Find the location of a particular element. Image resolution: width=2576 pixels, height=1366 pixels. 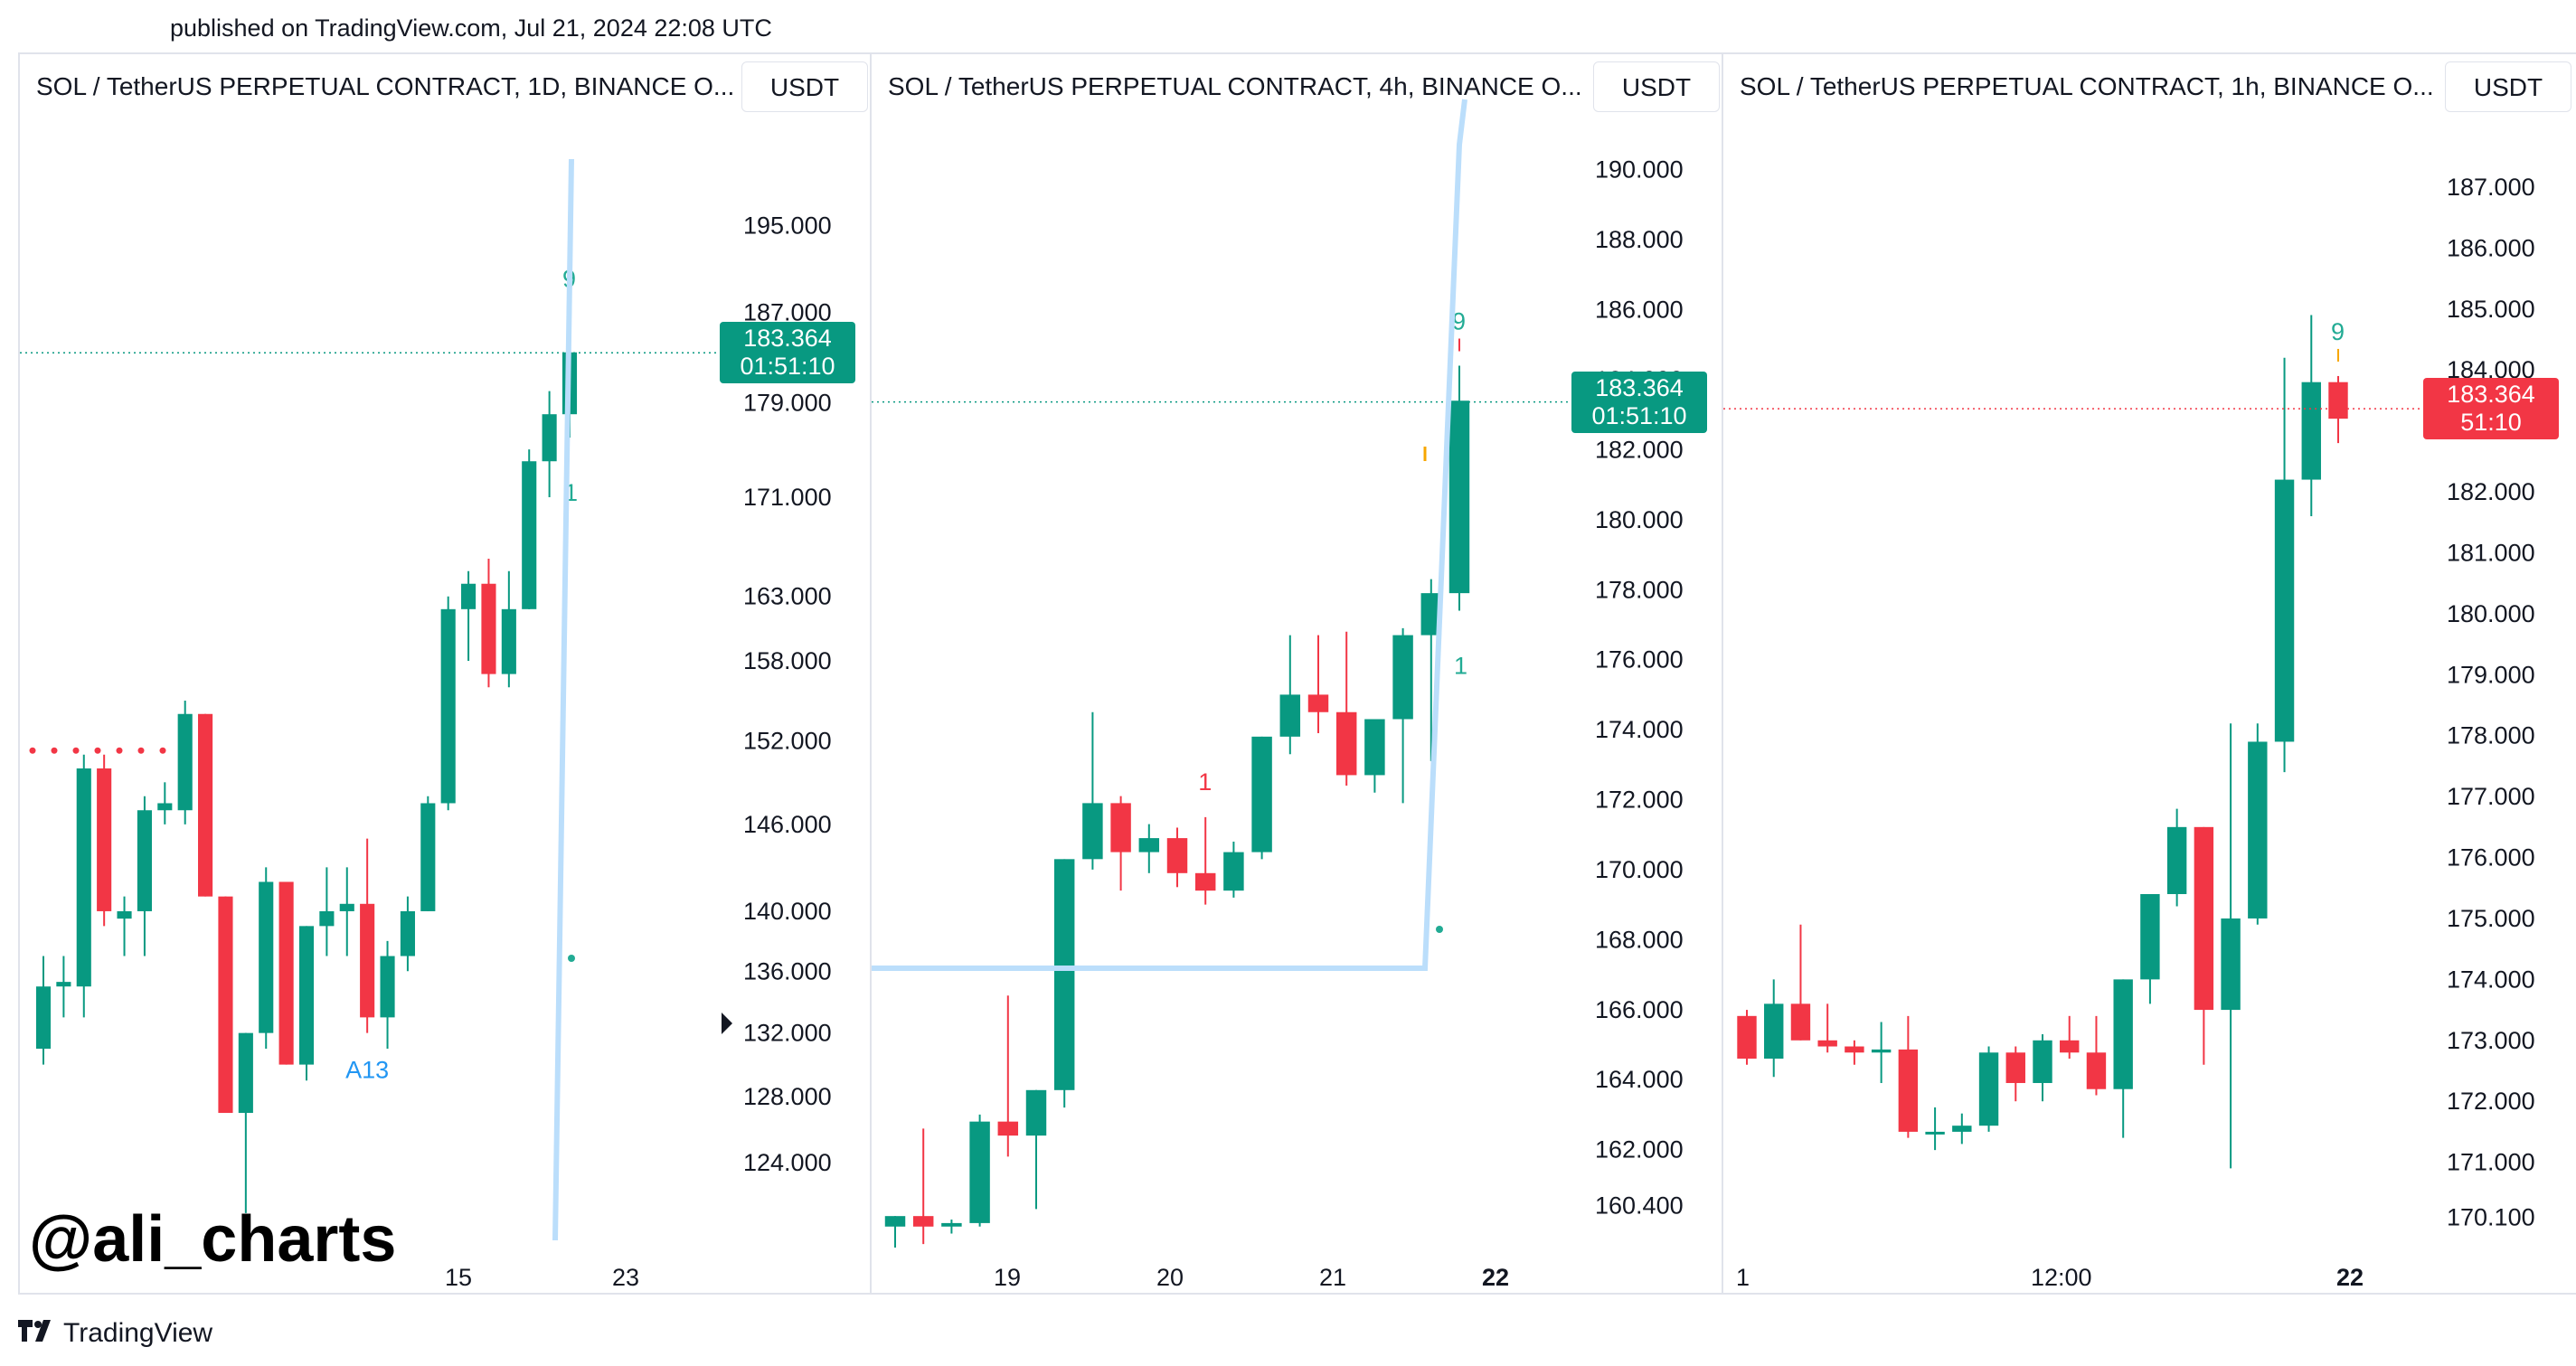

y-tick-label: 178.000 is located at coordinates (2491, 735).